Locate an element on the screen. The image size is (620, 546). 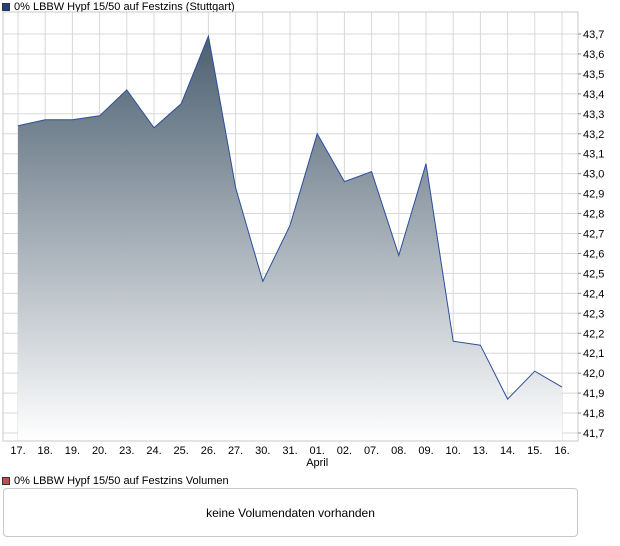
volume-legend-swatch is located at coordinates (6, 481).